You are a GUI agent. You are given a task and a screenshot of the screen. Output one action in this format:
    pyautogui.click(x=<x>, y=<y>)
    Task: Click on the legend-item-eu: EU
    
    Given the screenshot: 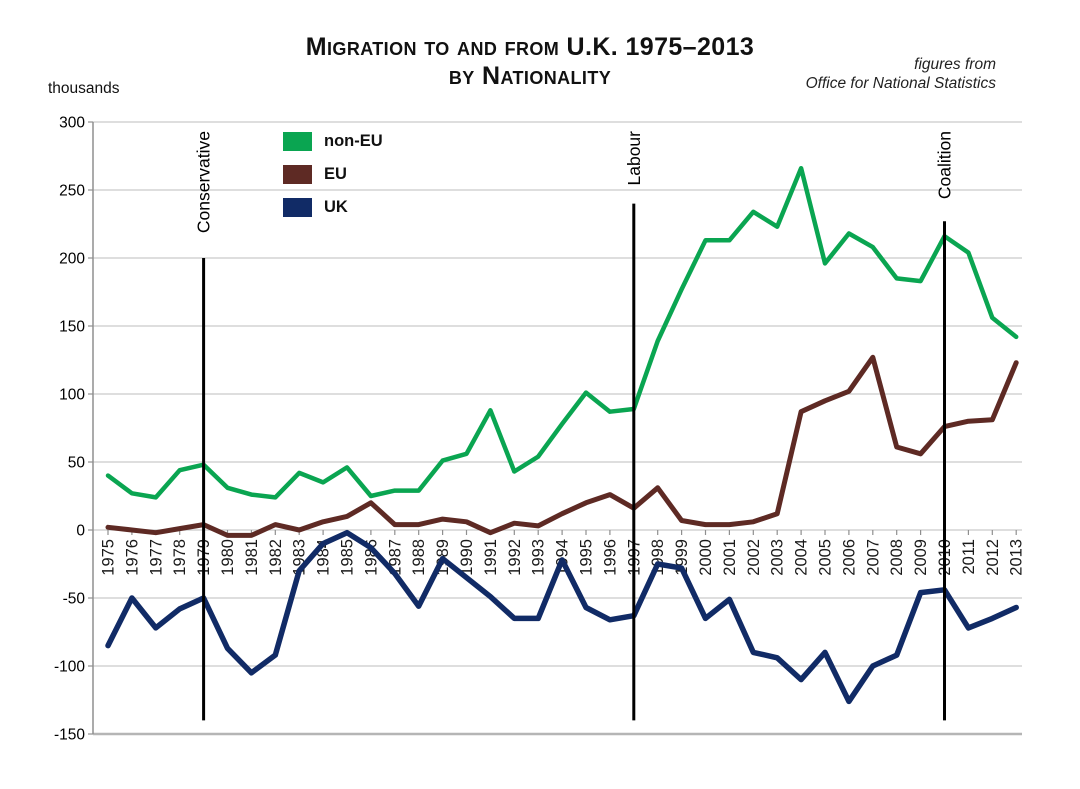 What is the action you would take?
    pyautogui.click(x=333, y=174)
    